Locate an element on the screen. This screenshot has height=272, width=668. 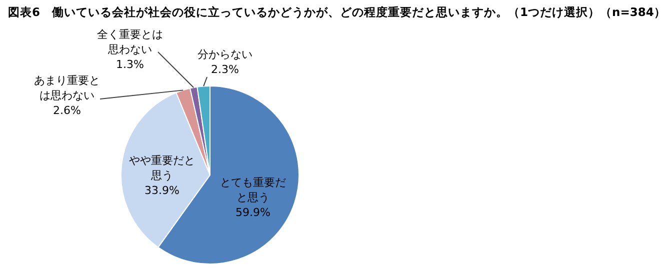
slice-label: 全く重要とは思わない is located at coordinates (130, 42).